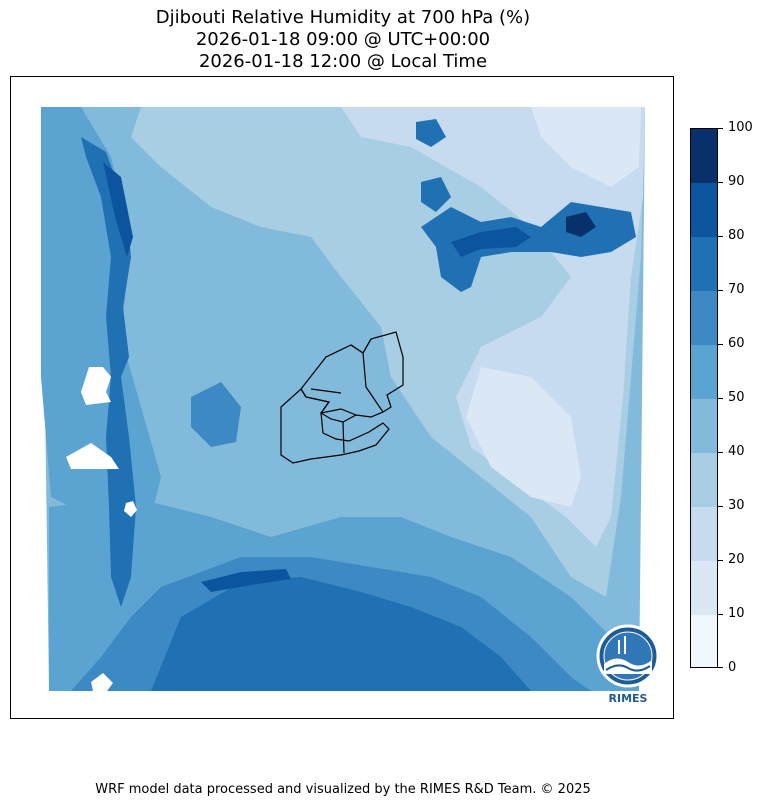 The image size is (764, 808). Describe the element at coordinates (732, 667) in the screenshot. I see `colorbar-tick-label: 0` at that location.